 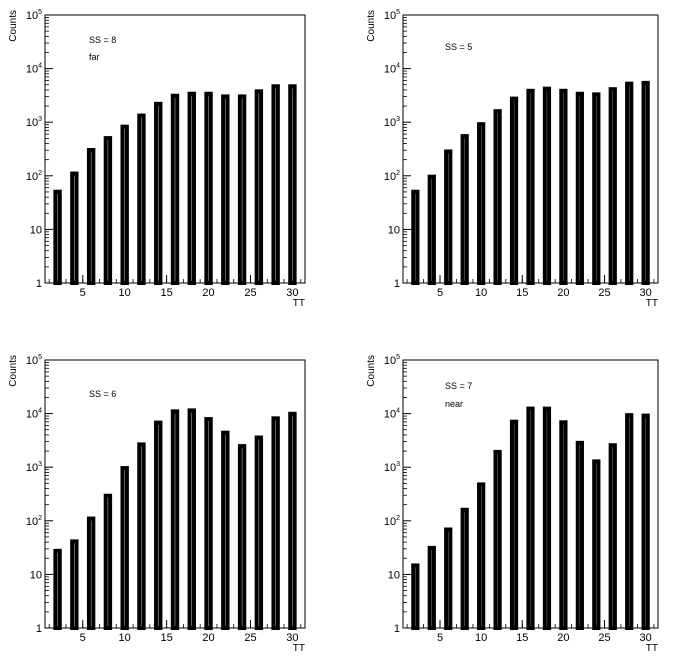 What do you see at coordinates (34, 69) in the screenshot?
I see `y-tick-label: 10⁴` at bounding box center [34, 69].